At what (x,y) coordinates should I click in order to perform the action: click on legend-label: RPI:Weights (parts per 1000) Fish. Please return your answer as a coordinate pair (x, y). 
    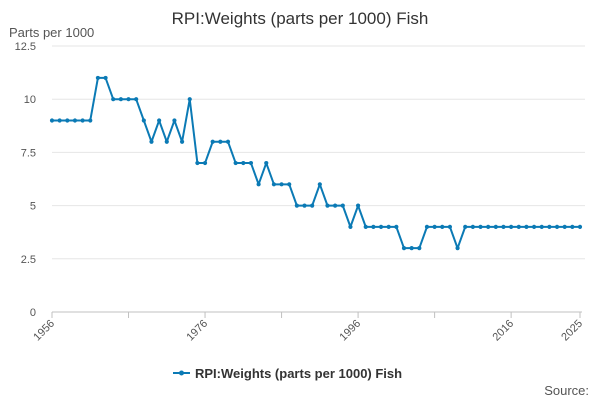
    Looking at the image, I should click on (298, 373).